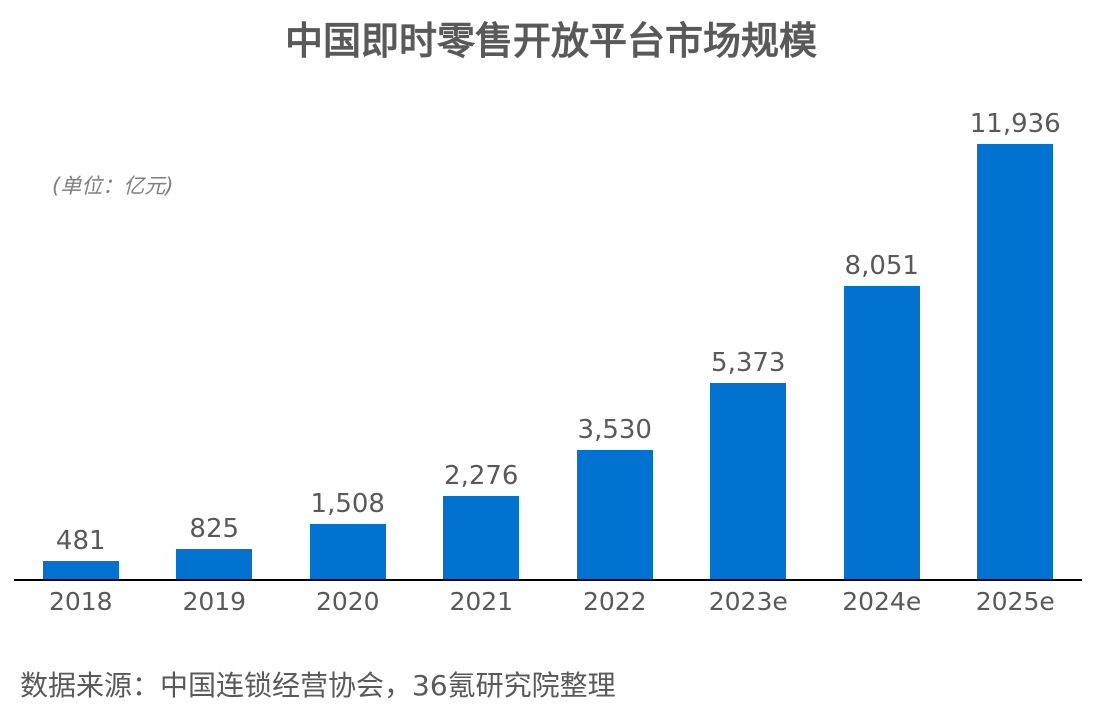  I want to click on bar-2020, so click(347, 551).